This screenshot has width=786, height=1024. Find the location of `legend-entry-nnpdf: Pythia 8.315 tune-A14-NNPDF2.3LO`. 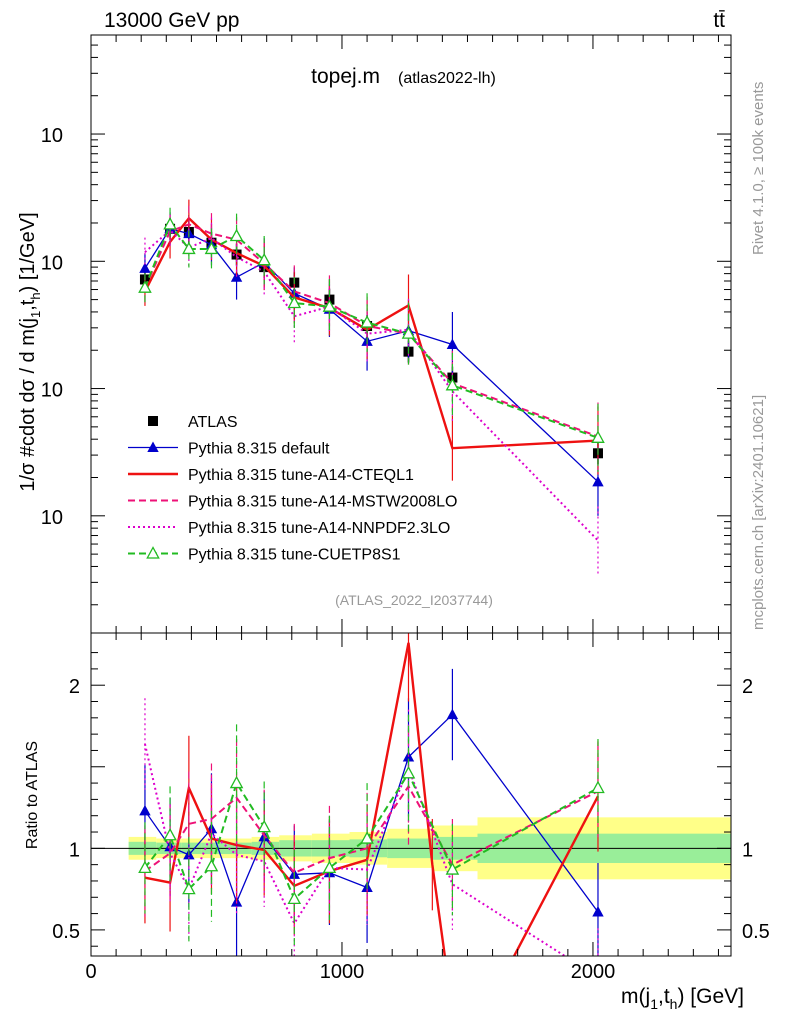

legend-entry-nnpdf: Pythia 8.315 tune-A14-NNPDF2.3LO is located at coordinates (289, 528).